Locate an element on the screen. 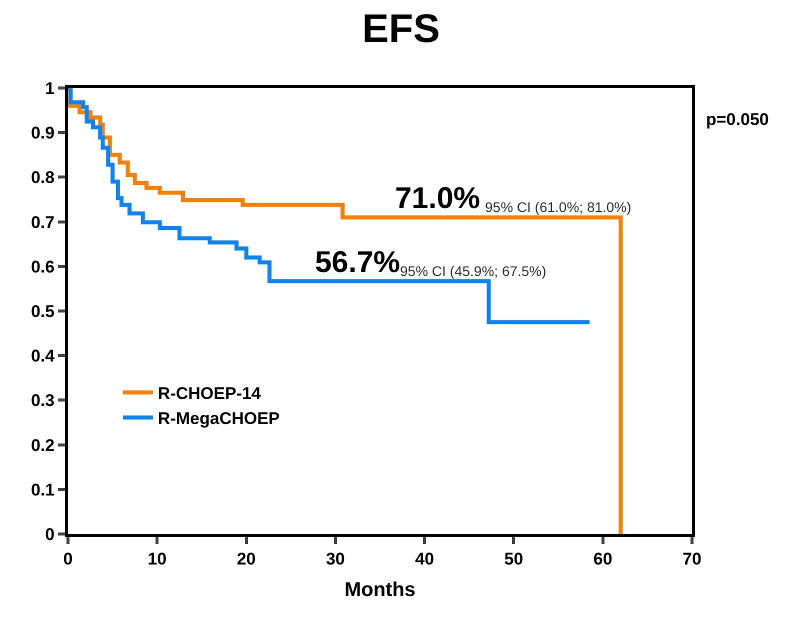 This screenshot has height=624, width=802. y-tick-label: 0.5 is located at coordinates (42, 311).